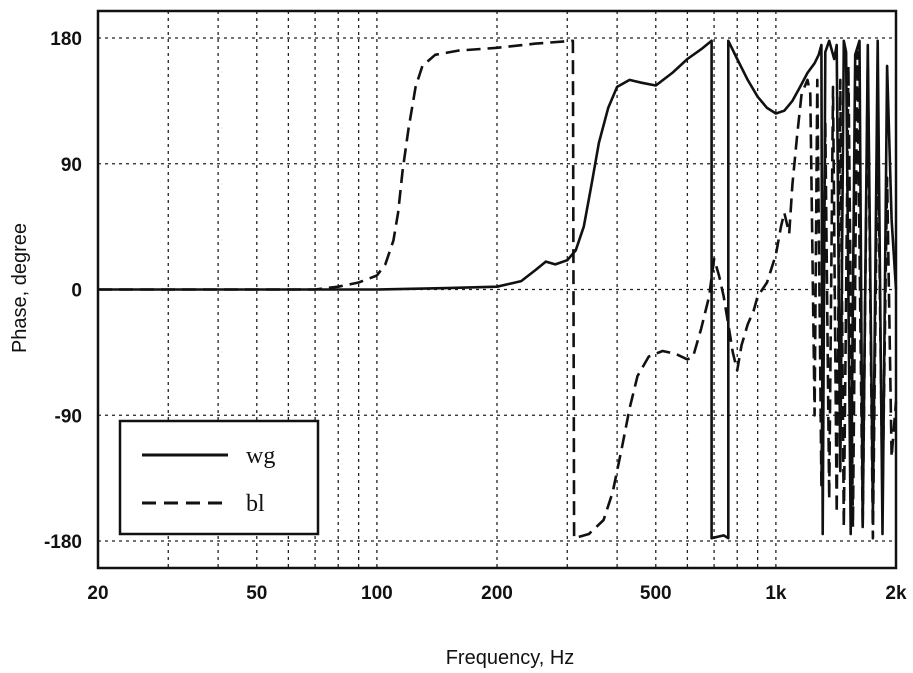 The height and width of the screenshot is (673, 913). What do you see at coordinates (76, 291) in the screenshot?
I see `y-tick-label: 0` at bounding box center [76, 291].